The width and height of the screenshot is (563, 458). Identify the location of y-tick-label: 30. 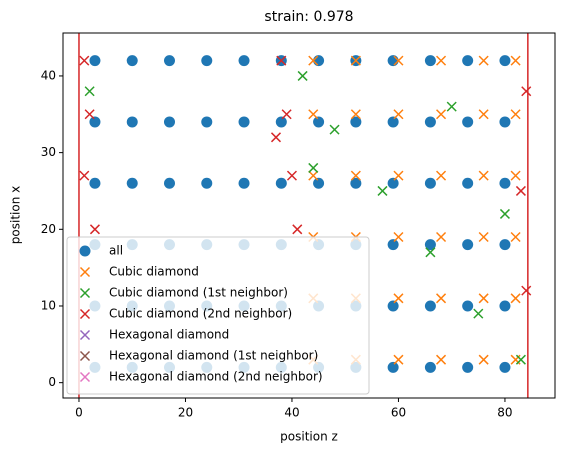
(48, 152).